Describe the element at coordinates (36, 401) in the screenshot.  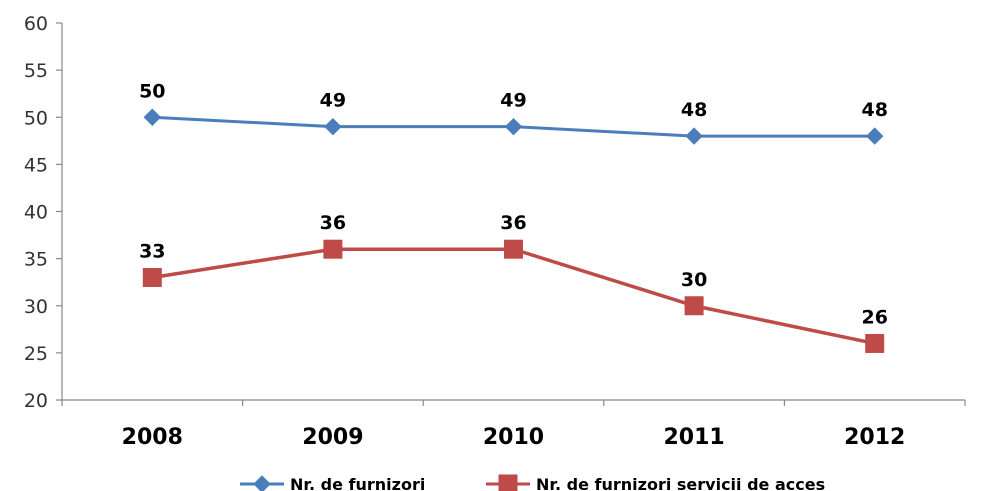
I see `y-tick-label: 20` at that location.